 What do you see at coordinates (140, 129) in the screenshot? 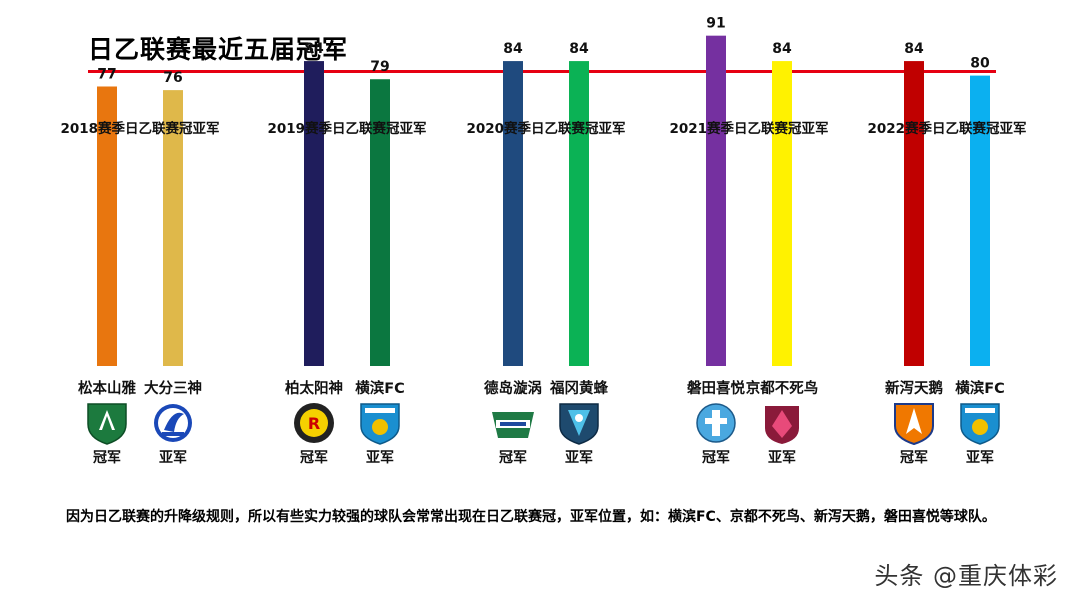
I see `season-title: 2018赛季日乙联赛冠亚军` at bounding box center [140, 129].